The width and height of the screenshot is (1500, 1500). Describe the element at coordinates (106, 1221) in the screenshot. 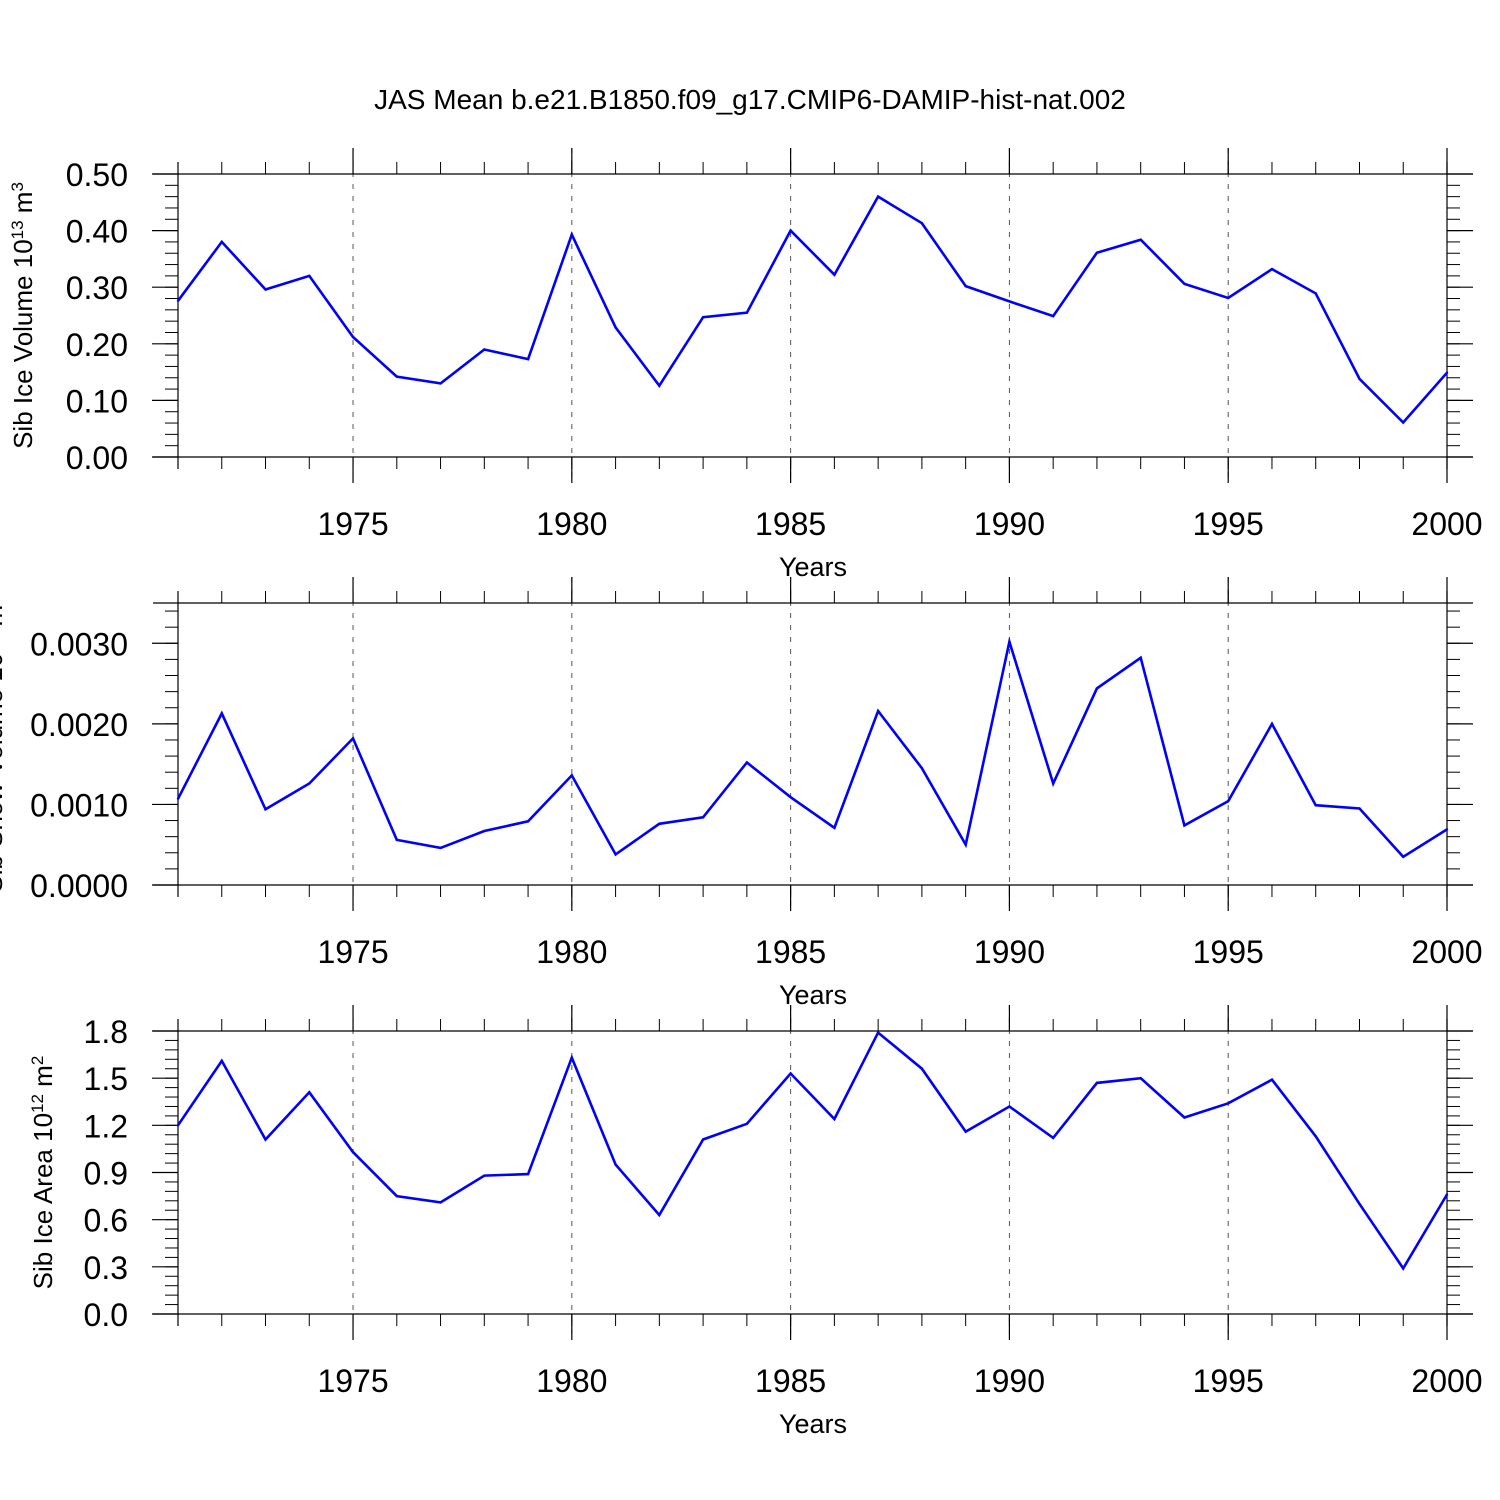

I see `y-tick-label: 0.6` at that location.